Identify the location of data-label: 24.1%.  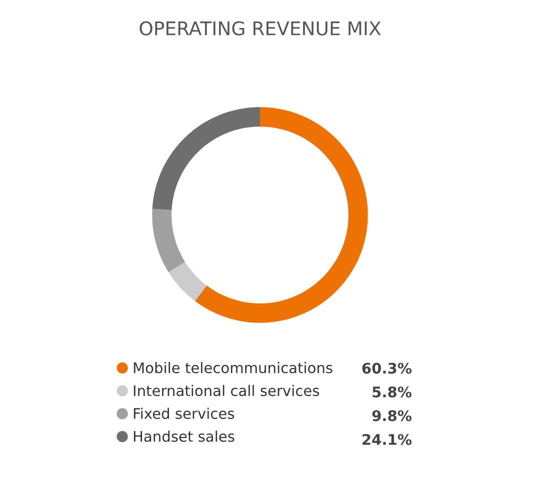
(387, 439).